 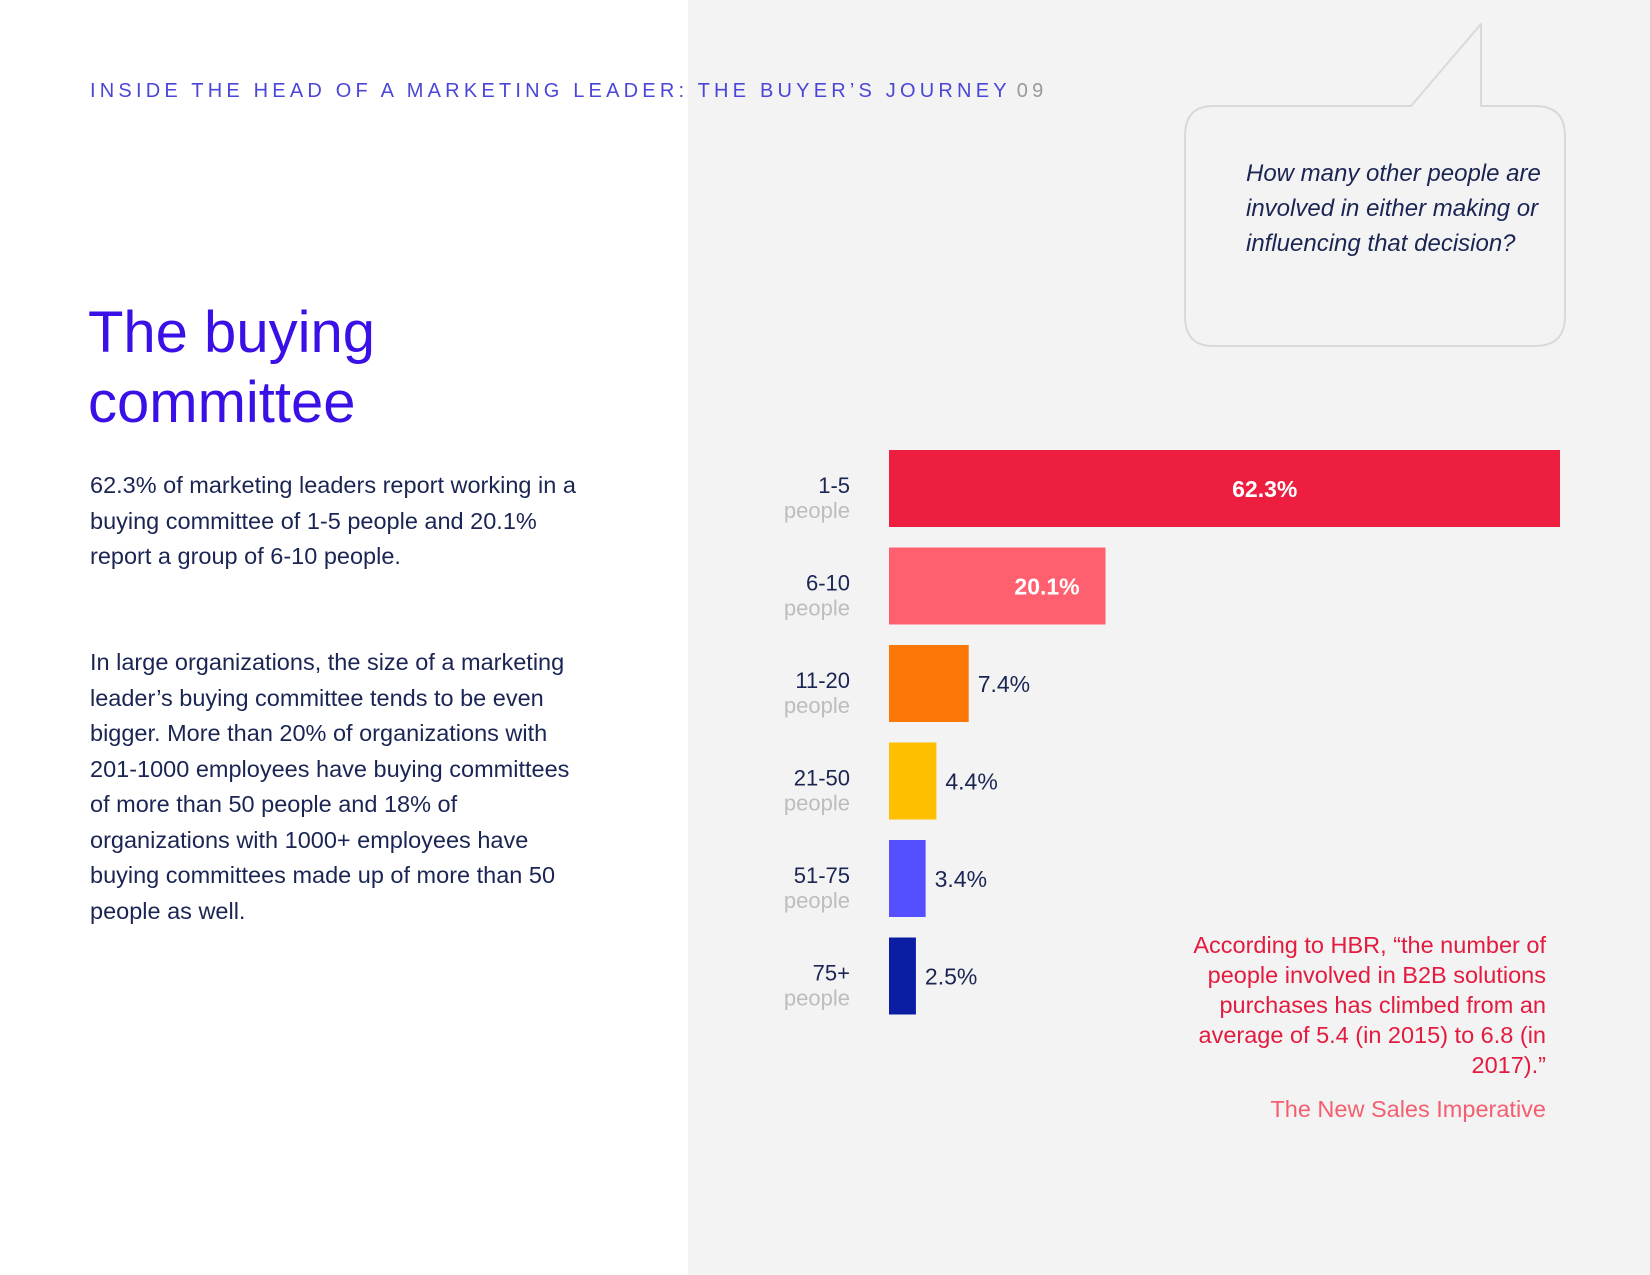 What do you see at coordinates (222, 402) in the screenshot?
I see `title-line-2: committee` at bounding box center [222, 402].